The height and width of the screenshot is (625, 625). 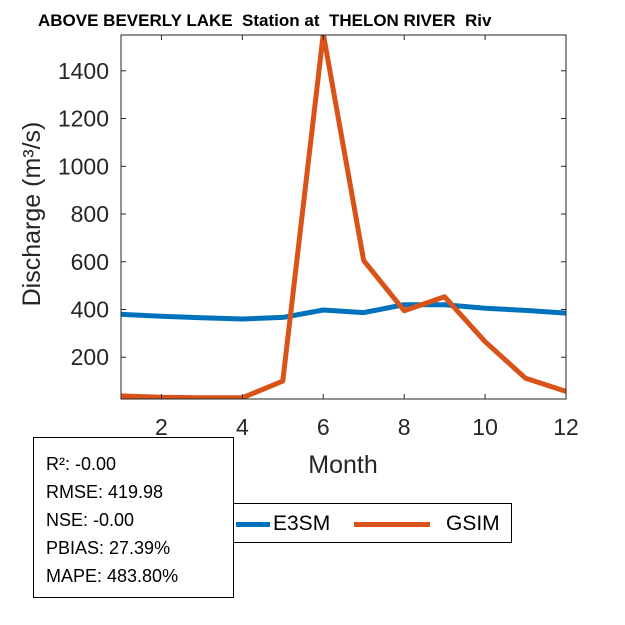 What do you see at coordinates (485, 427) in the screenshot?
I see `x-tick-label-10: 10` at bounding box center [485, 427].